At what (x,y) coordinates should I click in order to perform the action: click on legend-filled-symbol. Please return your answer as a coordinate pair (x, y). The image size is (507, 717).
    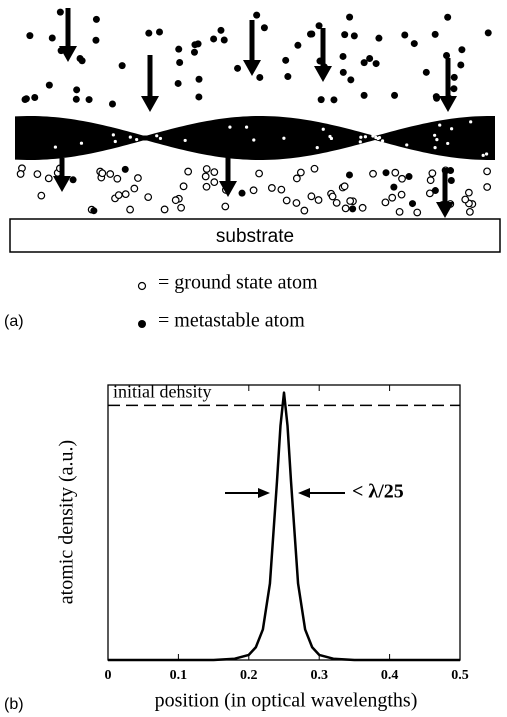
    Looking at the image, I should click on (142, 324).